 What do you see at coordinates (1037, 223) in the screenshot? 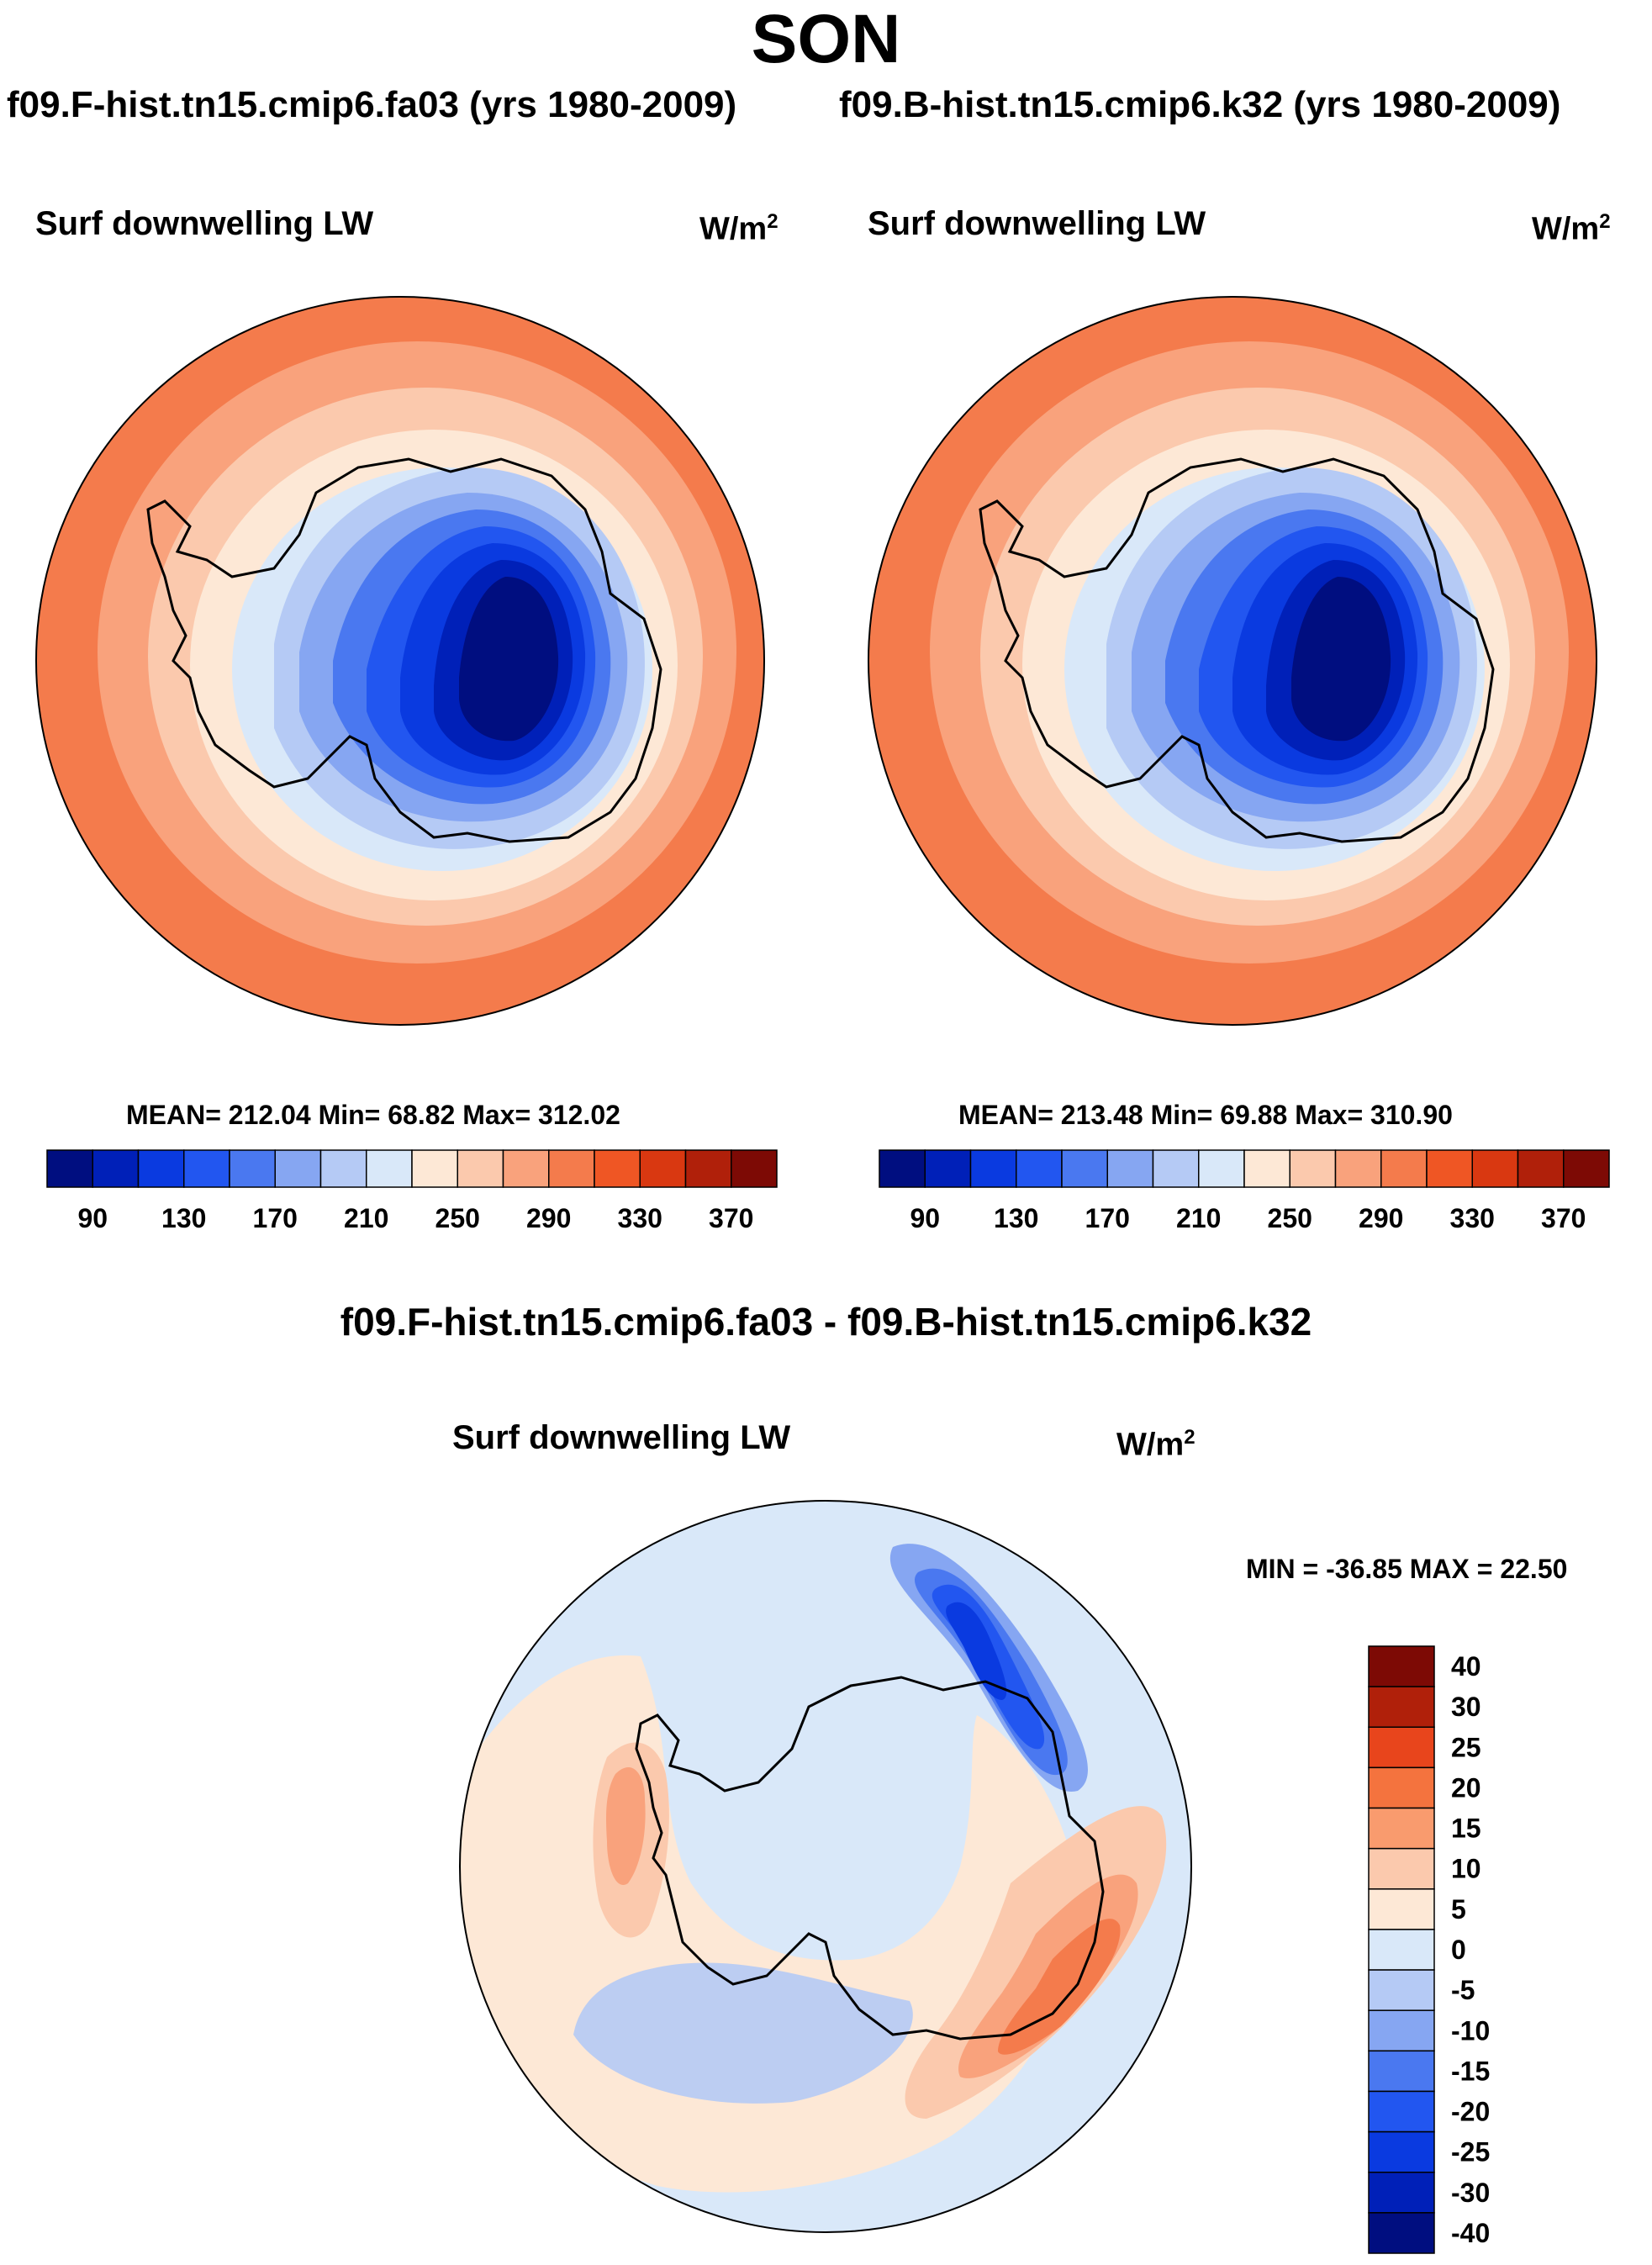
I see `panel-2-variable: Surf downwelling LW` at bounding box center [1037, 223].